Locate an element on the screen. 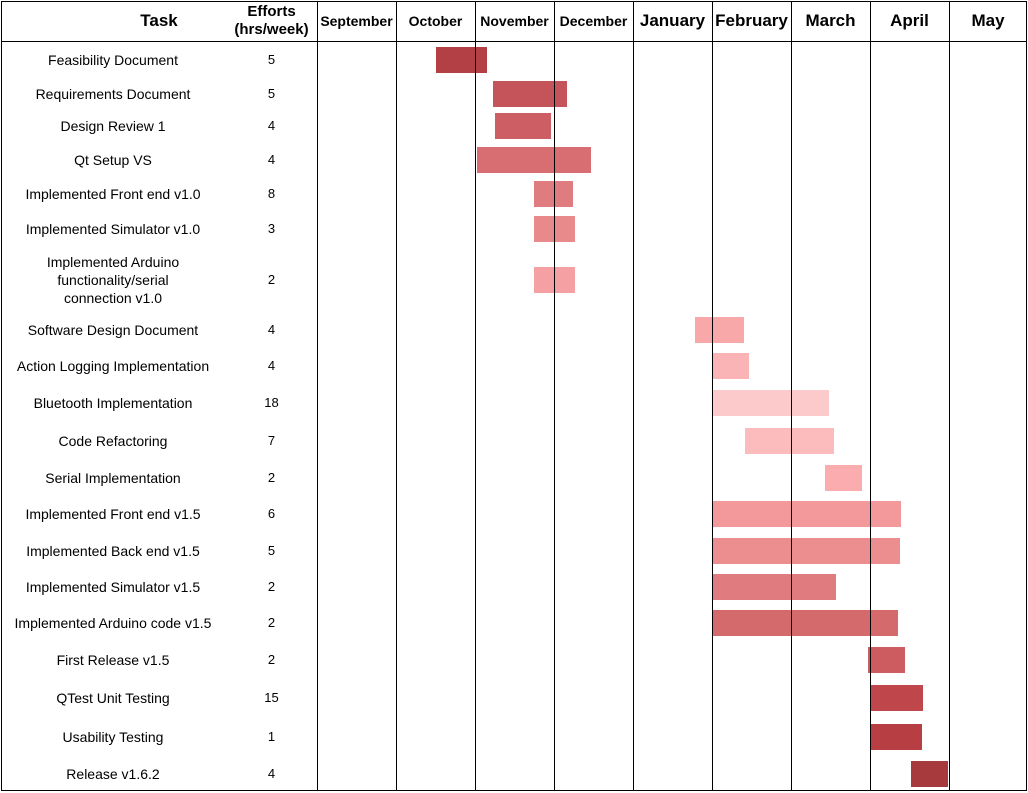  task-name: Usability Testing is located at coordinates (113, 737).